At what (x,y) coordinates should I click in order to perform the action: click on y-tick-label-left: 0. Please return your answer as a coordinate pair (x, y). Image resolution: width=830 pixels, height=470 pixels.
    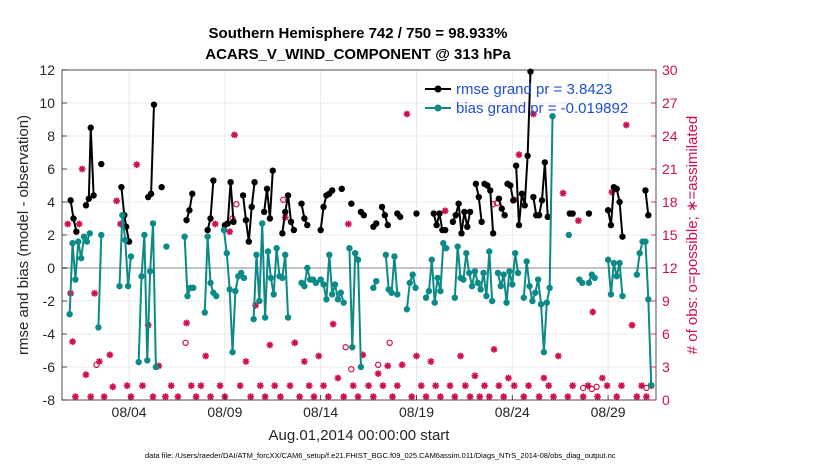
    Looking at the image, I should click on (51, 268).